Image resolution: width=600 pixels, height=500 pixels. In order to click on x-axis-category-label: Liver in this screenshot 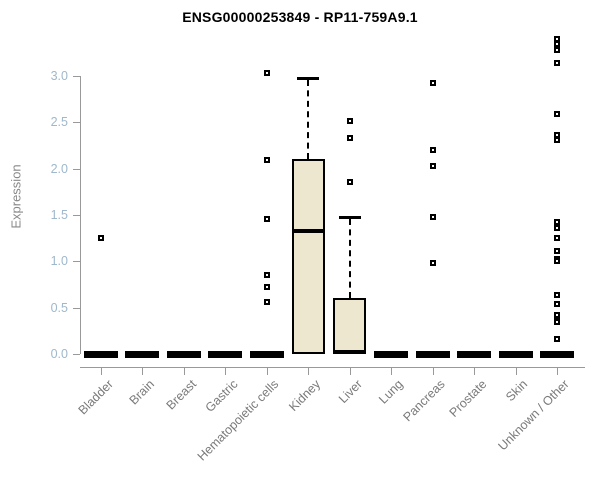, I will do `click(350, 392)`.